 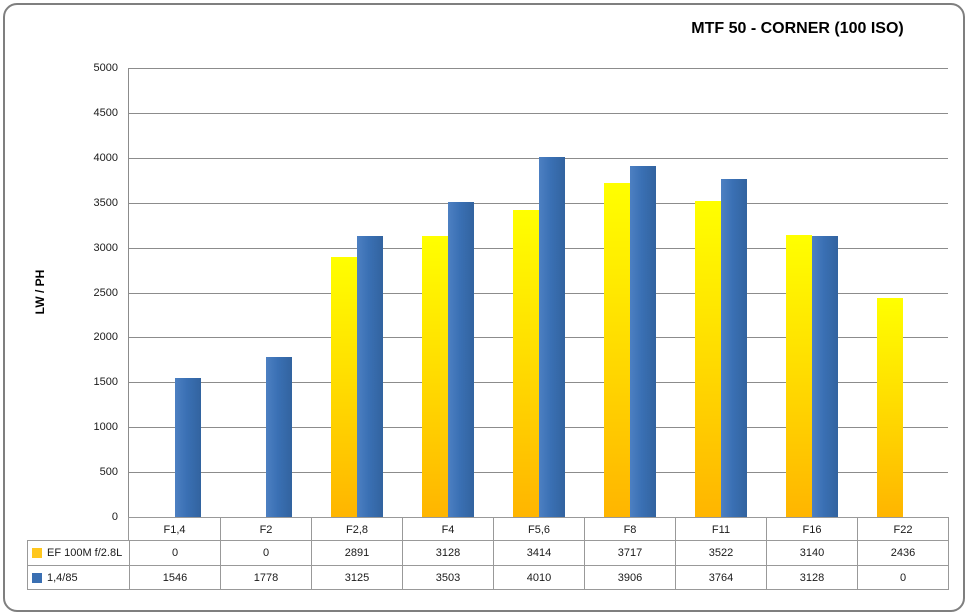 What do you see at coordinates (105, 427) in the screenshot?
I see `y-tick-label: 1000` at bounding box center [105, 427].